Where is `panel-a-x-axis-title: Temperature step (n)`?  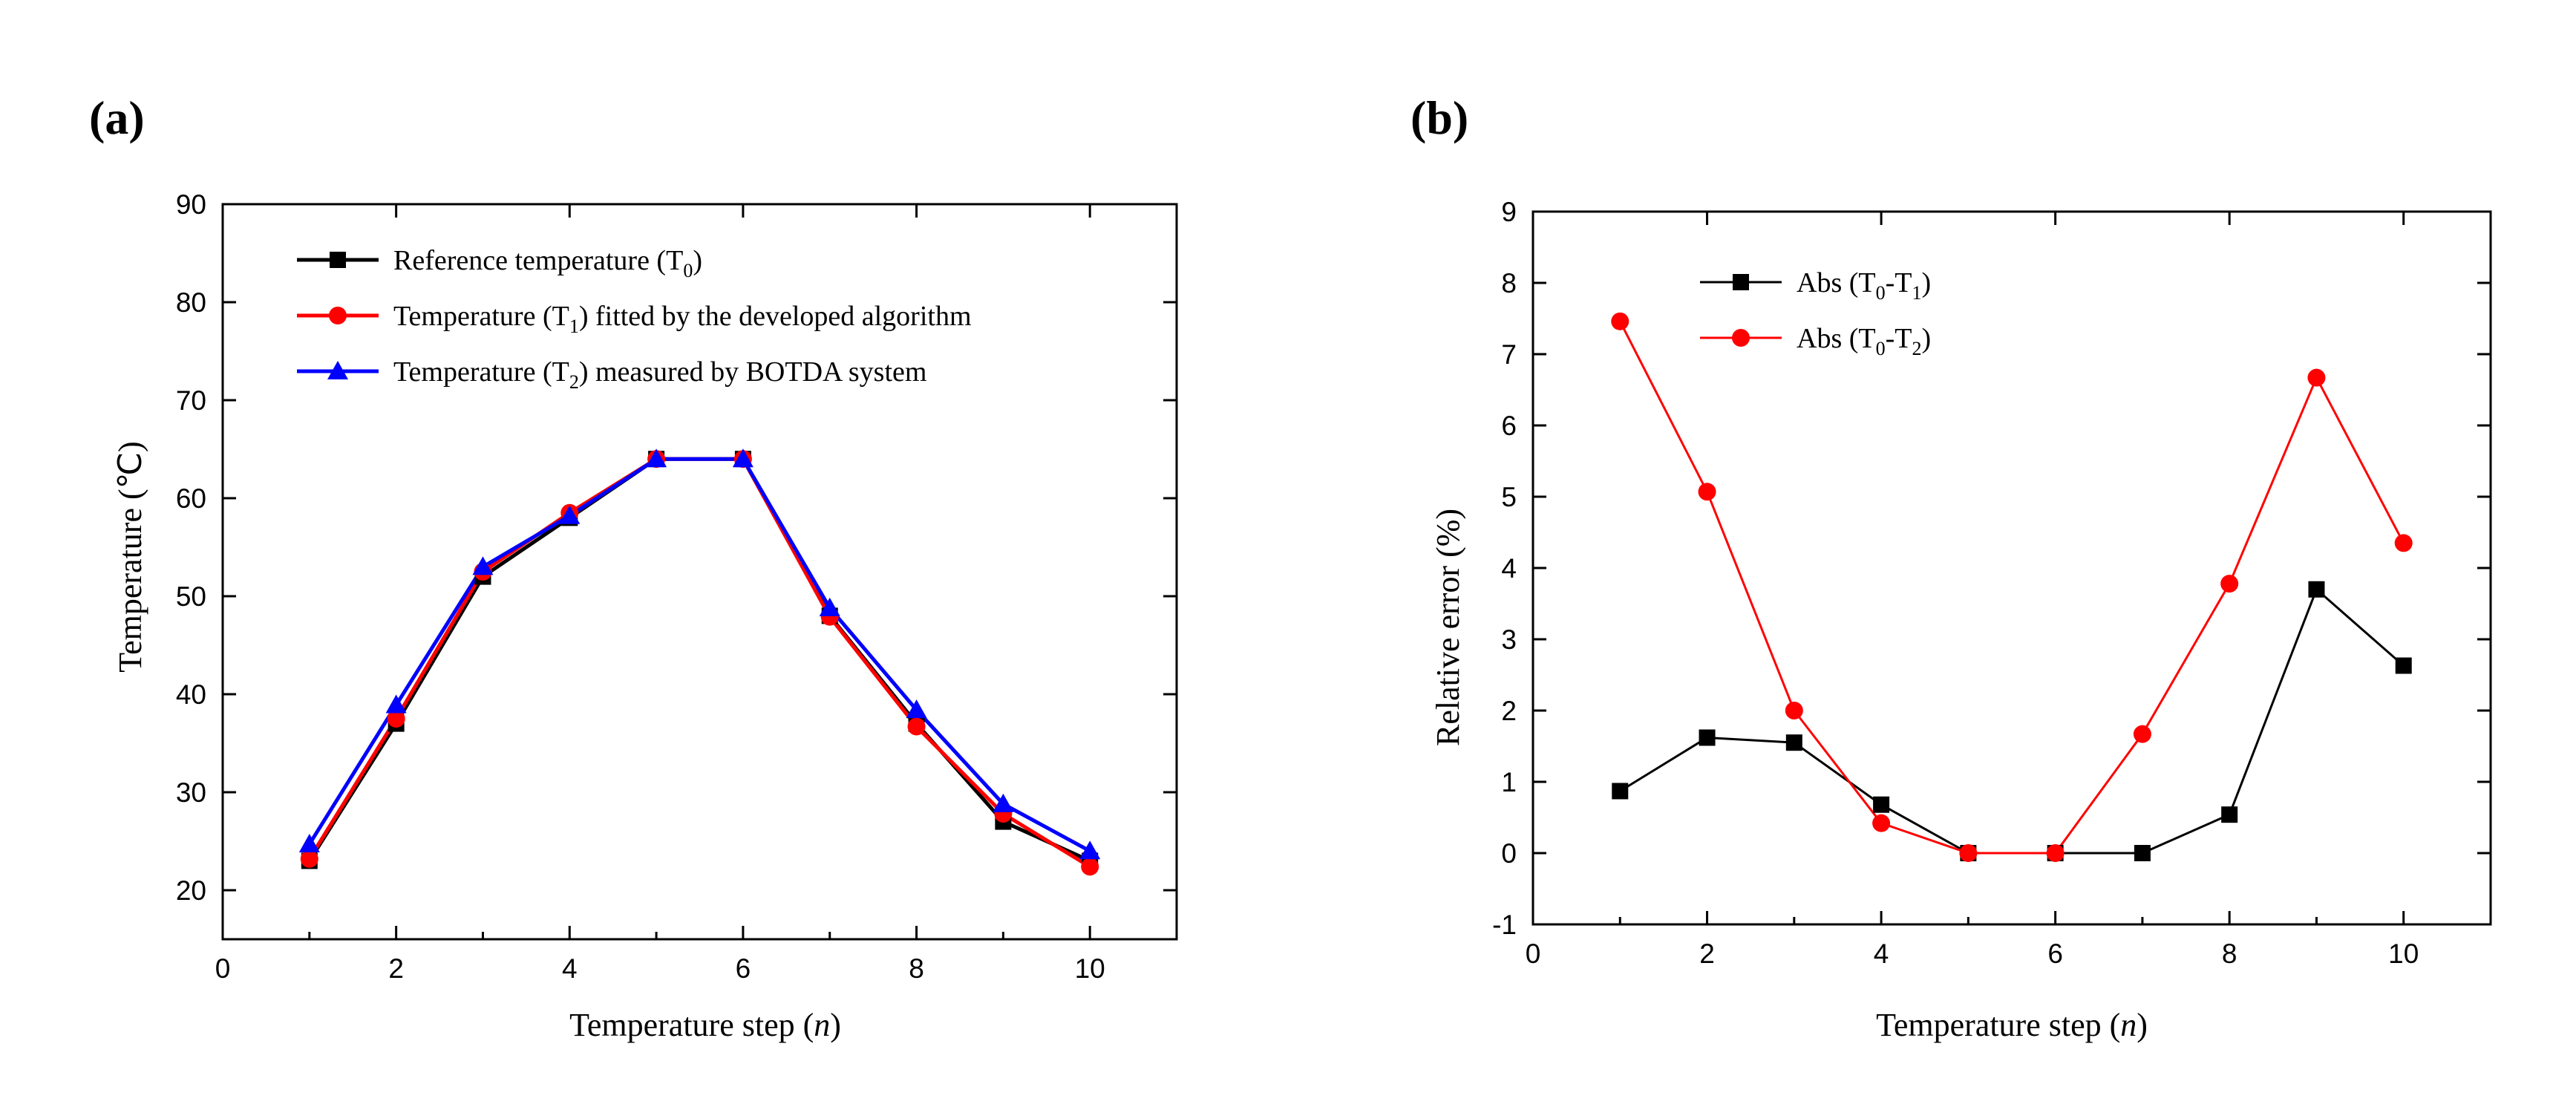
panel-a-x-axis-title: Temperature step (n) is located at coordinates (705, 1025).